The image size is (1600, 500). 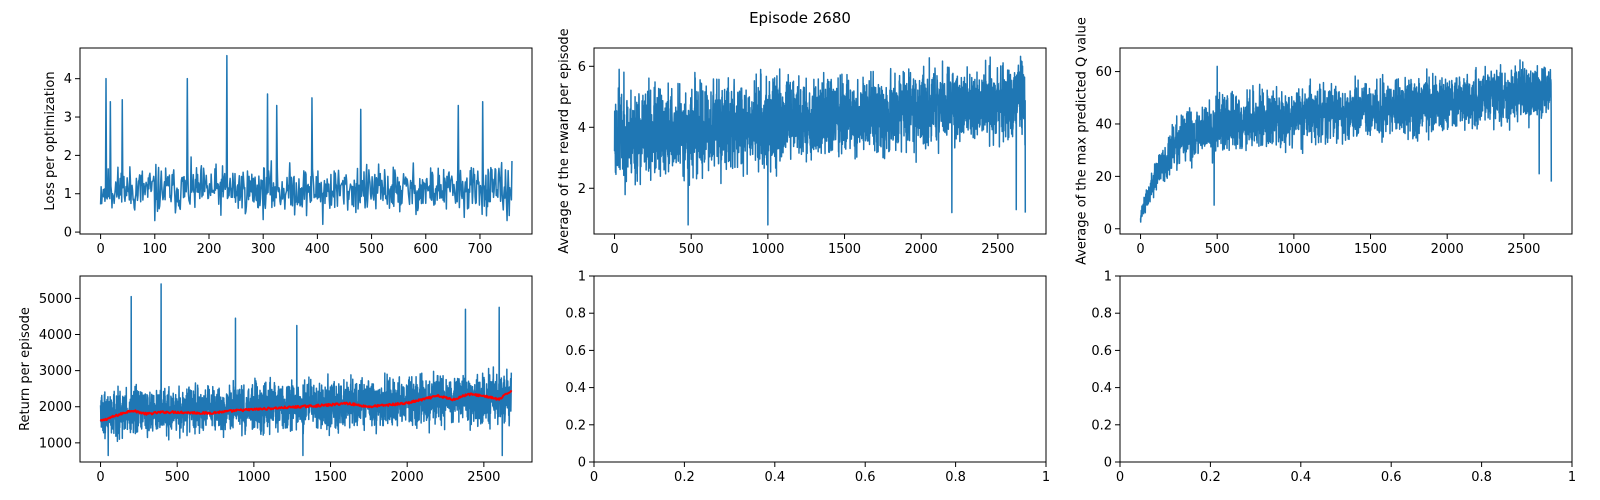 What do you see at coordinates (55, 371) in the screenshot?
I see `y-tick-label: 3000` at bounding box center [55, 371].